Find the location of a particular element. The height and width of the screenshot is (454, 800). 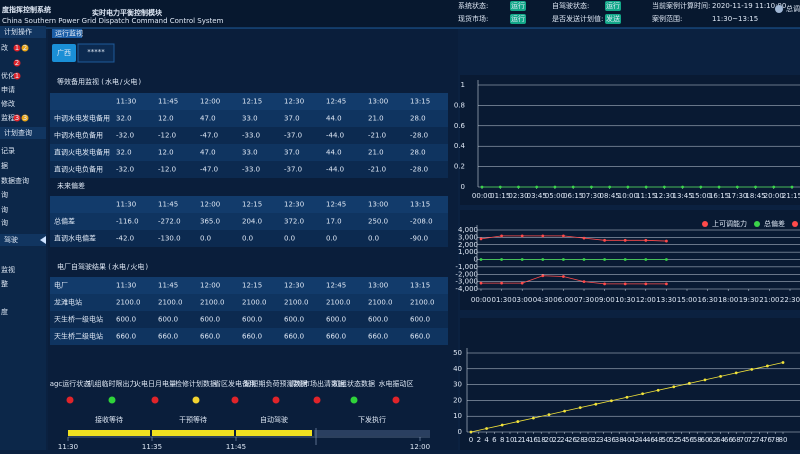

cell: -42.0 is located at coordinates (125, 239).